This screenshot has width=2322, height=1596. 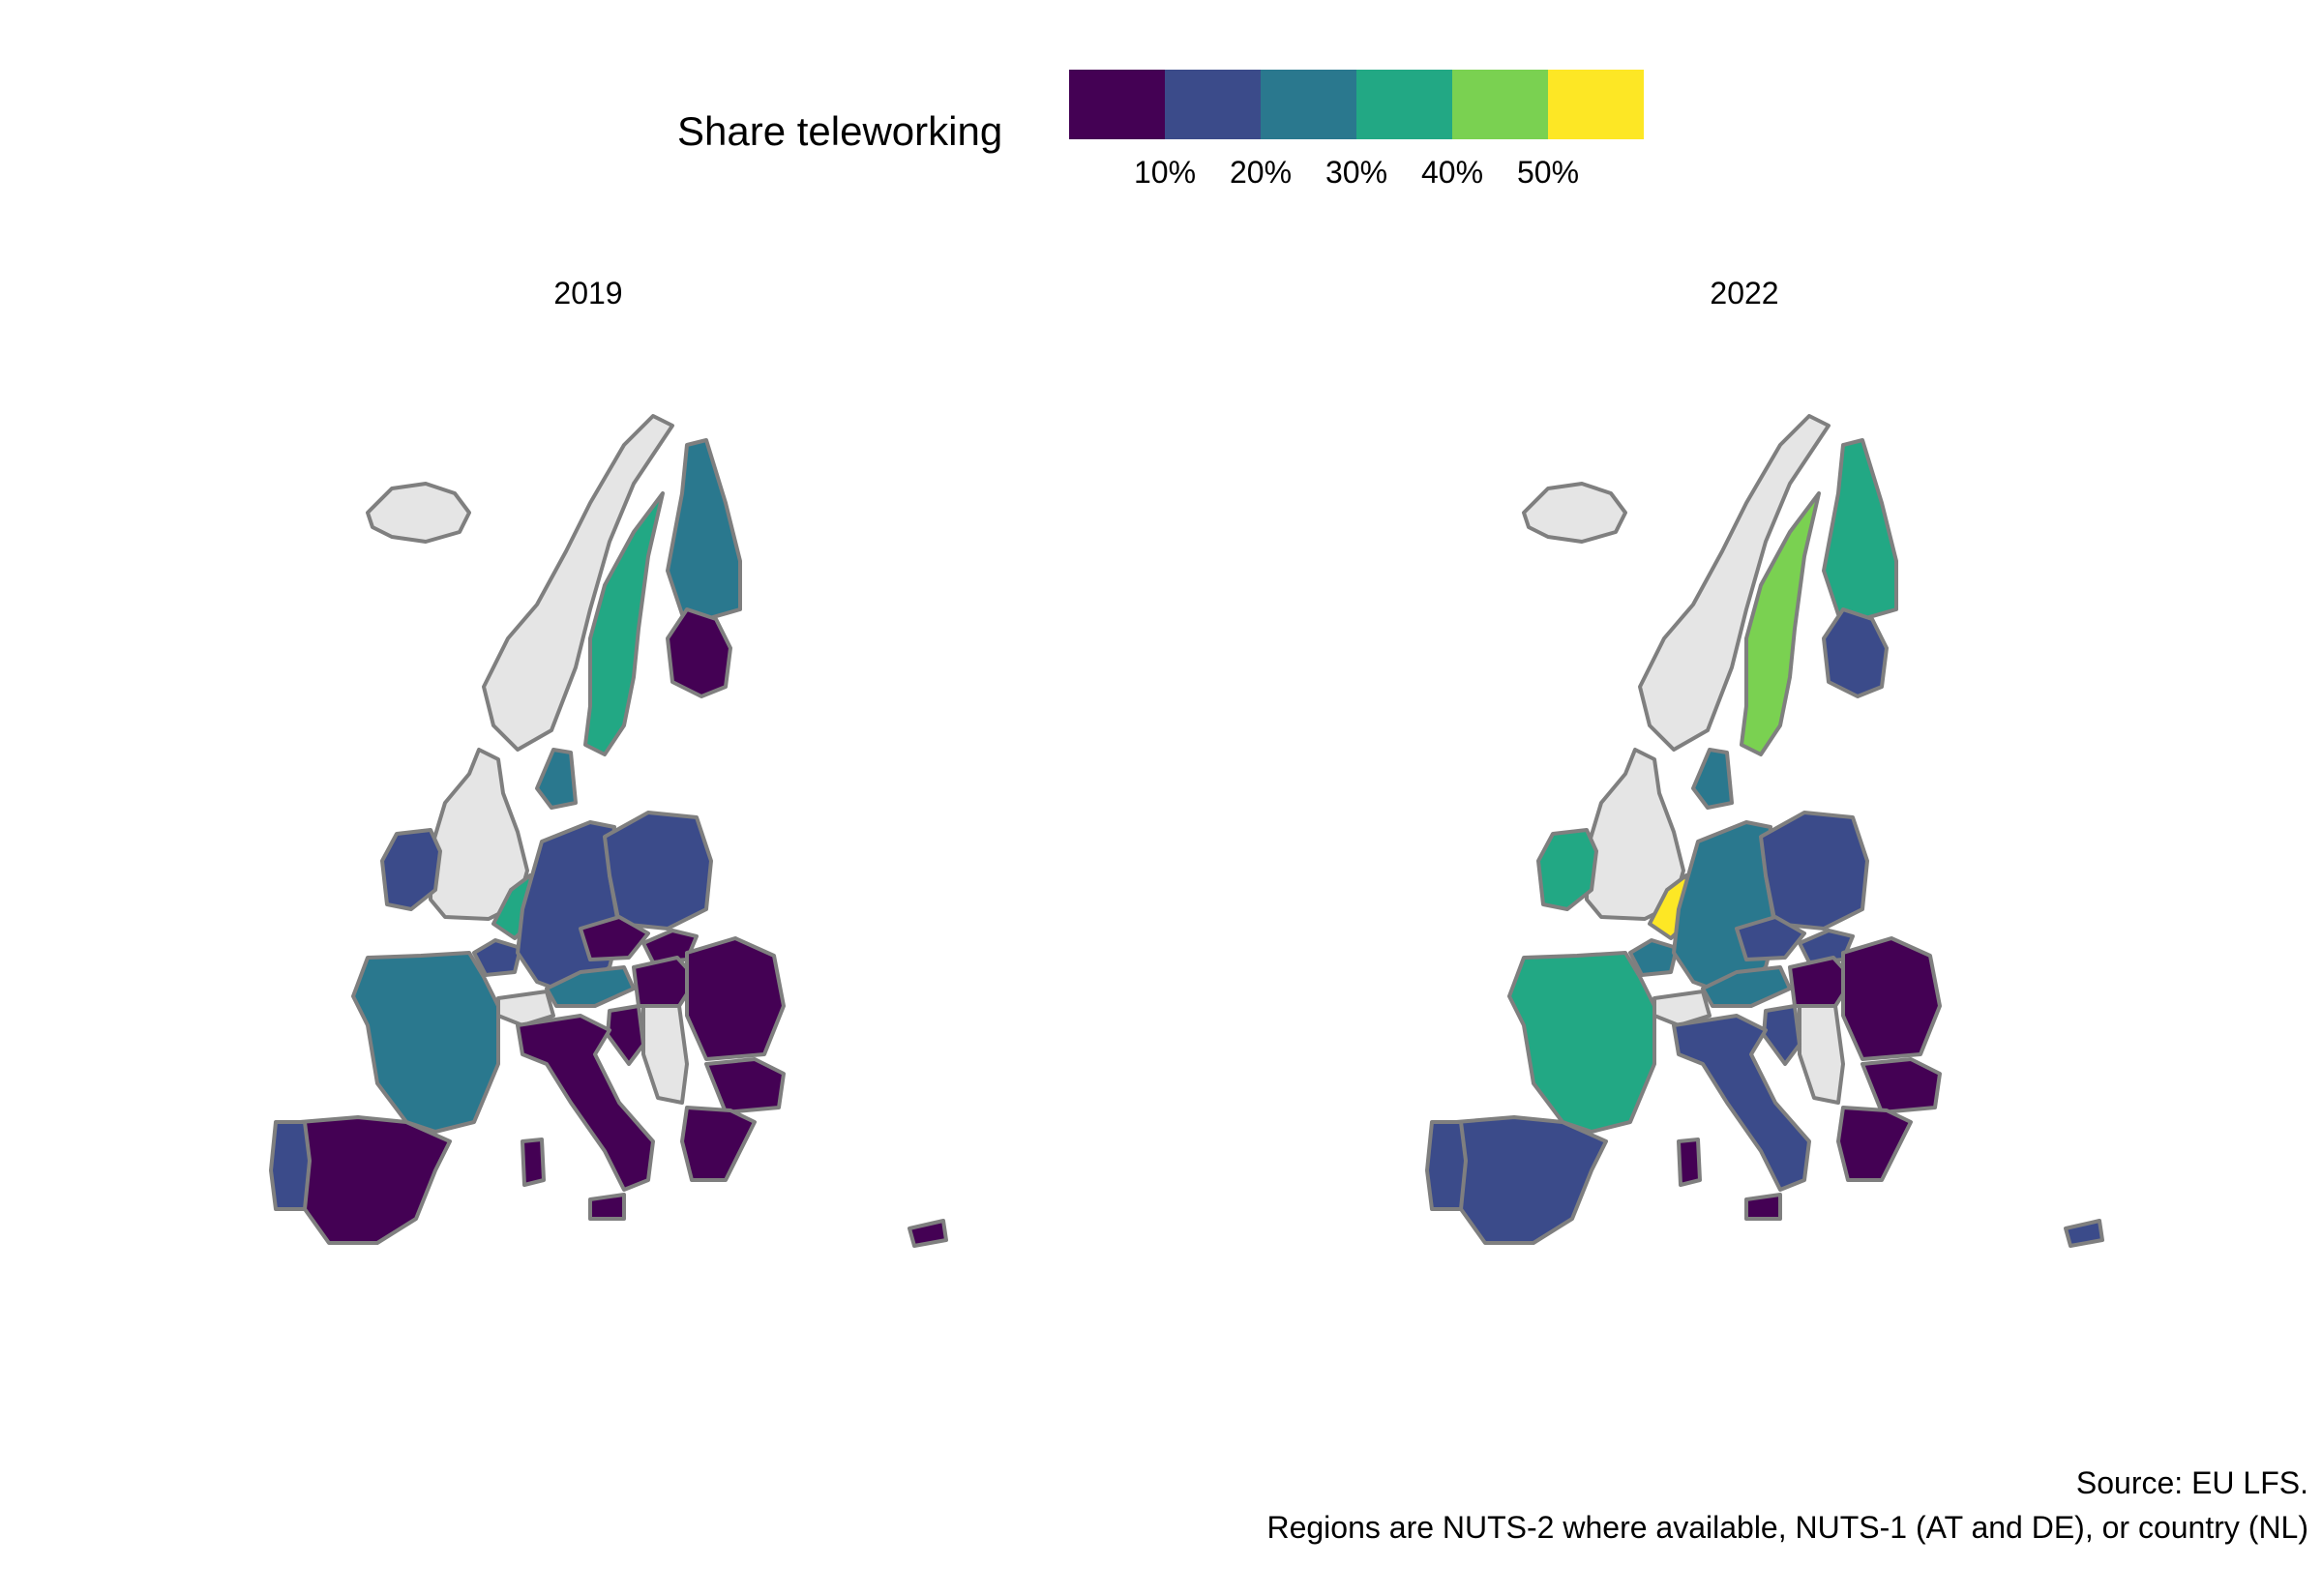 I want to click on region-austria-2022, so click(x=1746, y=986).